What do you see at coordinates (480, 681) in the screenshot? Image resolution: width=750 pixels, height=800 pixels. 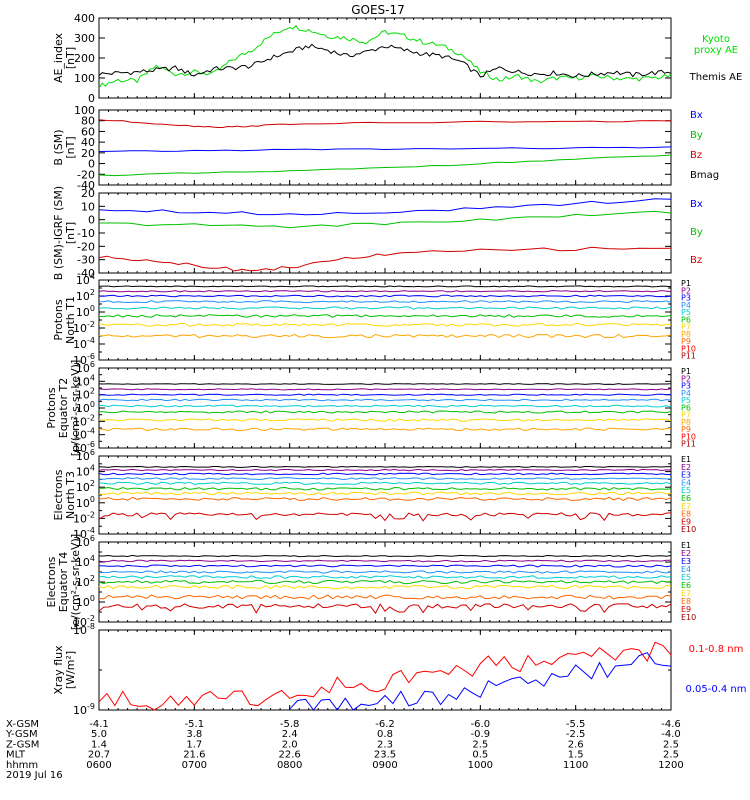 I see `series-line-0-05-0-4-nm` at bounding box center [480, 681].